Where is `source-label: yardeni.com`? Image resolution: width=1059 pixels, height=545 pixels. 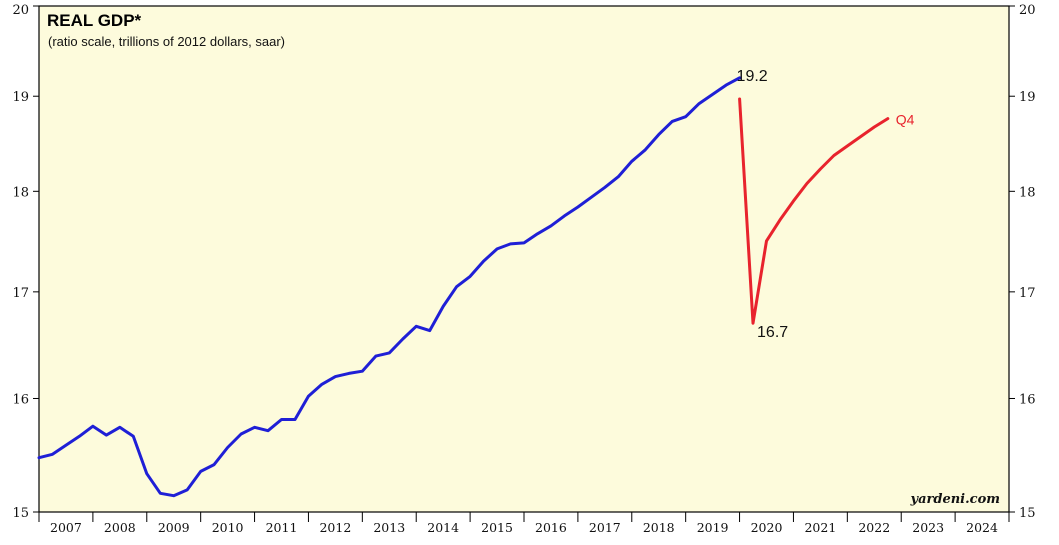 source-label: yardeni.com is located at coordinates (955, 499).